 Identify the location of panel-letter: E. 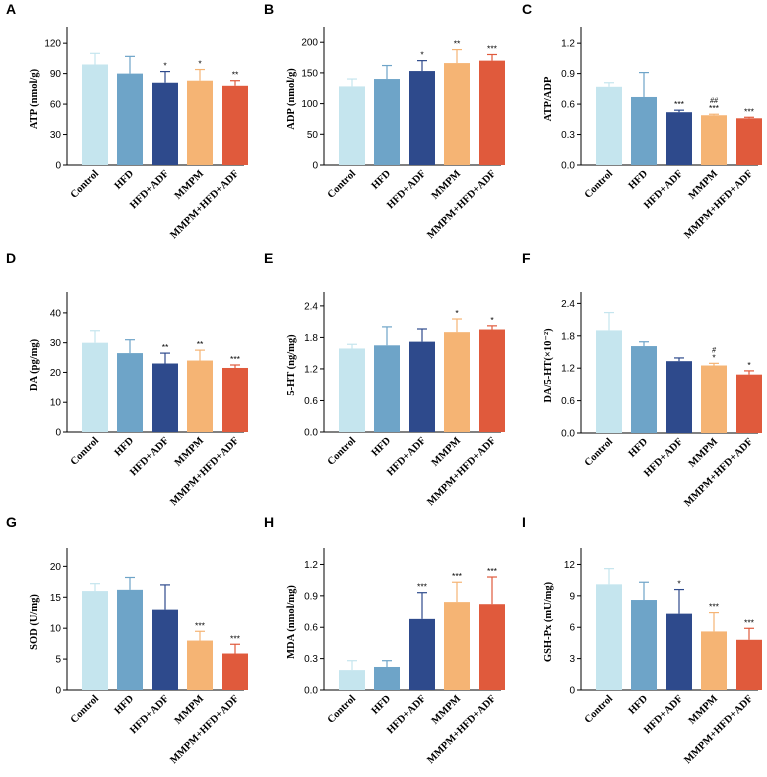
(268, 258).